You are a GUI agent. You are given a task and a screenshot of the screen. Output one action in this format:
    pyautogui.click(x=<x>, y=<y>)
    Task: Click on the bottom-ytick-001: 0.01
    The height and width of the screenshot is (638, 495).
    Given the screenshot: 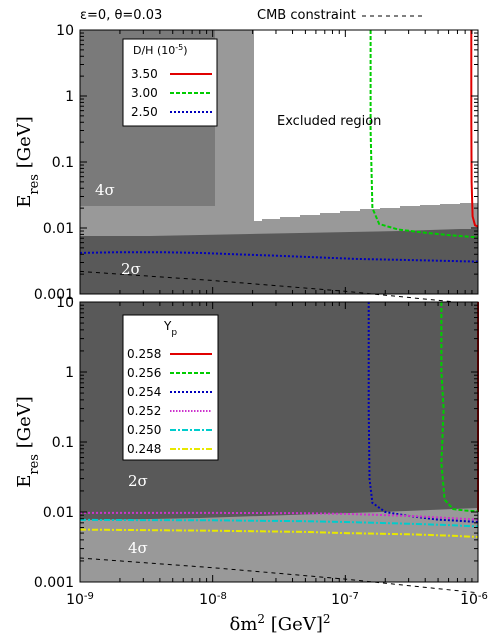 What is the action you would take?
    pyautogui.click(x=58, y=513)
    